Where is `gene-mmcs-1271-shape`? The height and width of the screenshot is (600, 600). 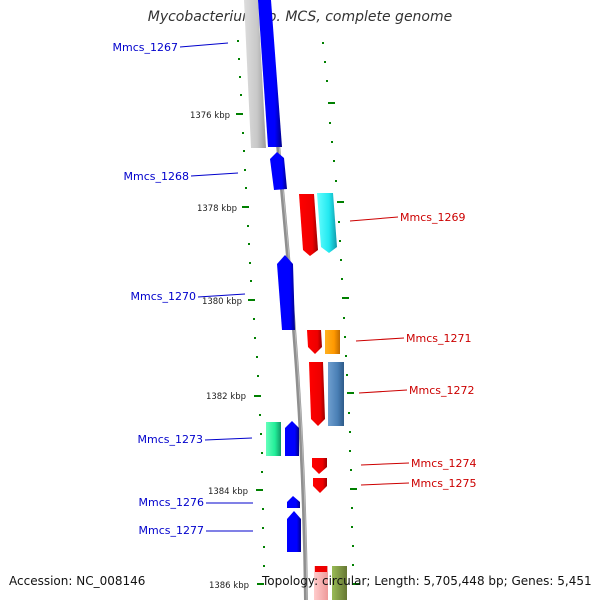
gene-mmcs-1271-shape is located at coordinates (314, 342).